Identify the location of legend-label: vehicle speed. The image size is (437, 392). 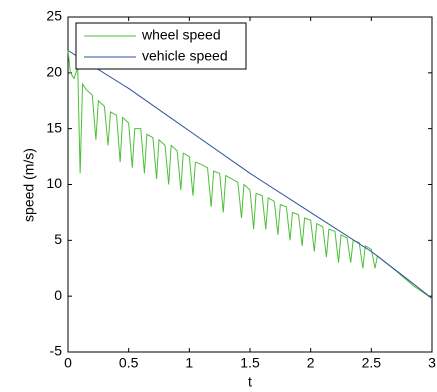
(185, 56).